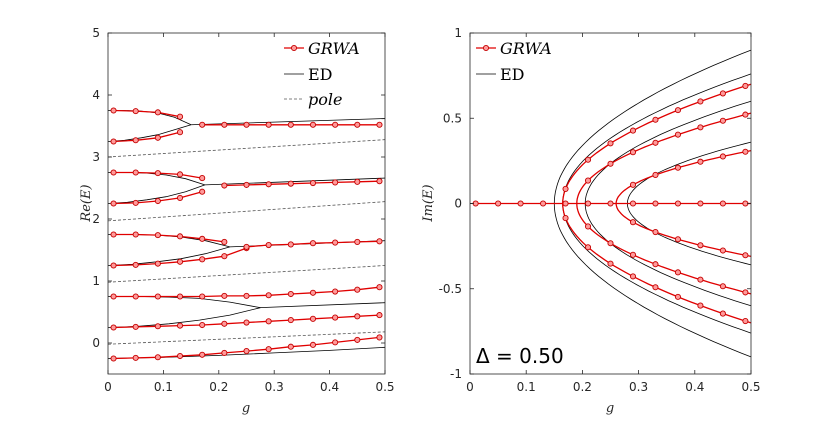  I want to click on y-tick-label: -0.5, so click(450, 289).